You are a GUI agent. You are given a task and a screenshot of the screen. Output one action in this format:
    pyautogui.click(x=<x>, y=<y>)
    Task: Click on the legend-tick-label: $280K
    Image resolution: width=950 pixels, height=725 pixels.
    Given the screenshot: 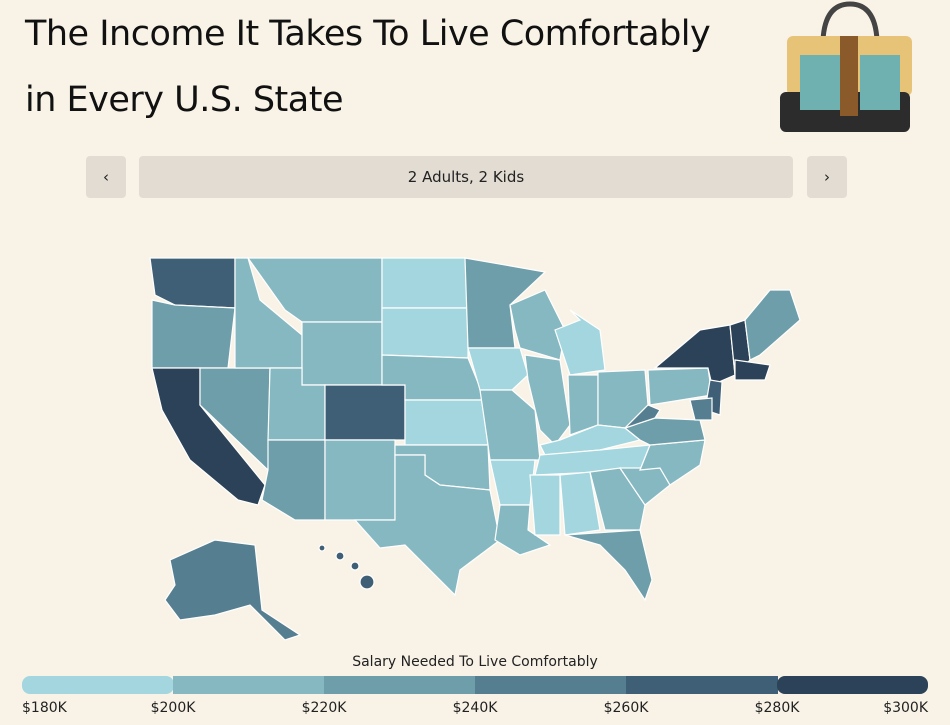 What is the action you would take?
    pyautogui.click(x=778, y=708)
    